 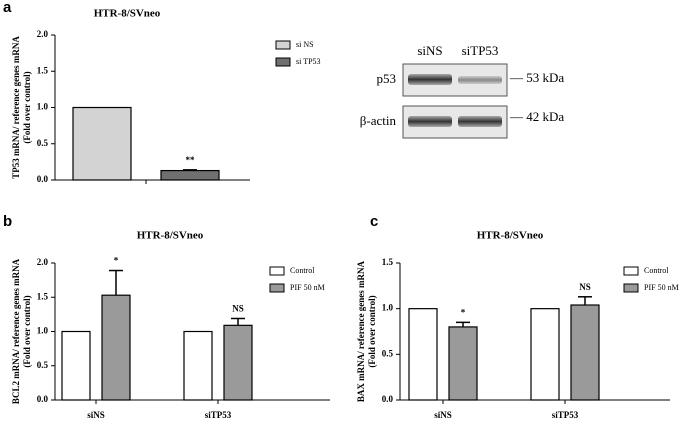 What do you see at coordinates (429, 50) in the screenshot?
I see `lane-label: siNS` at bounding box center [429, 50].